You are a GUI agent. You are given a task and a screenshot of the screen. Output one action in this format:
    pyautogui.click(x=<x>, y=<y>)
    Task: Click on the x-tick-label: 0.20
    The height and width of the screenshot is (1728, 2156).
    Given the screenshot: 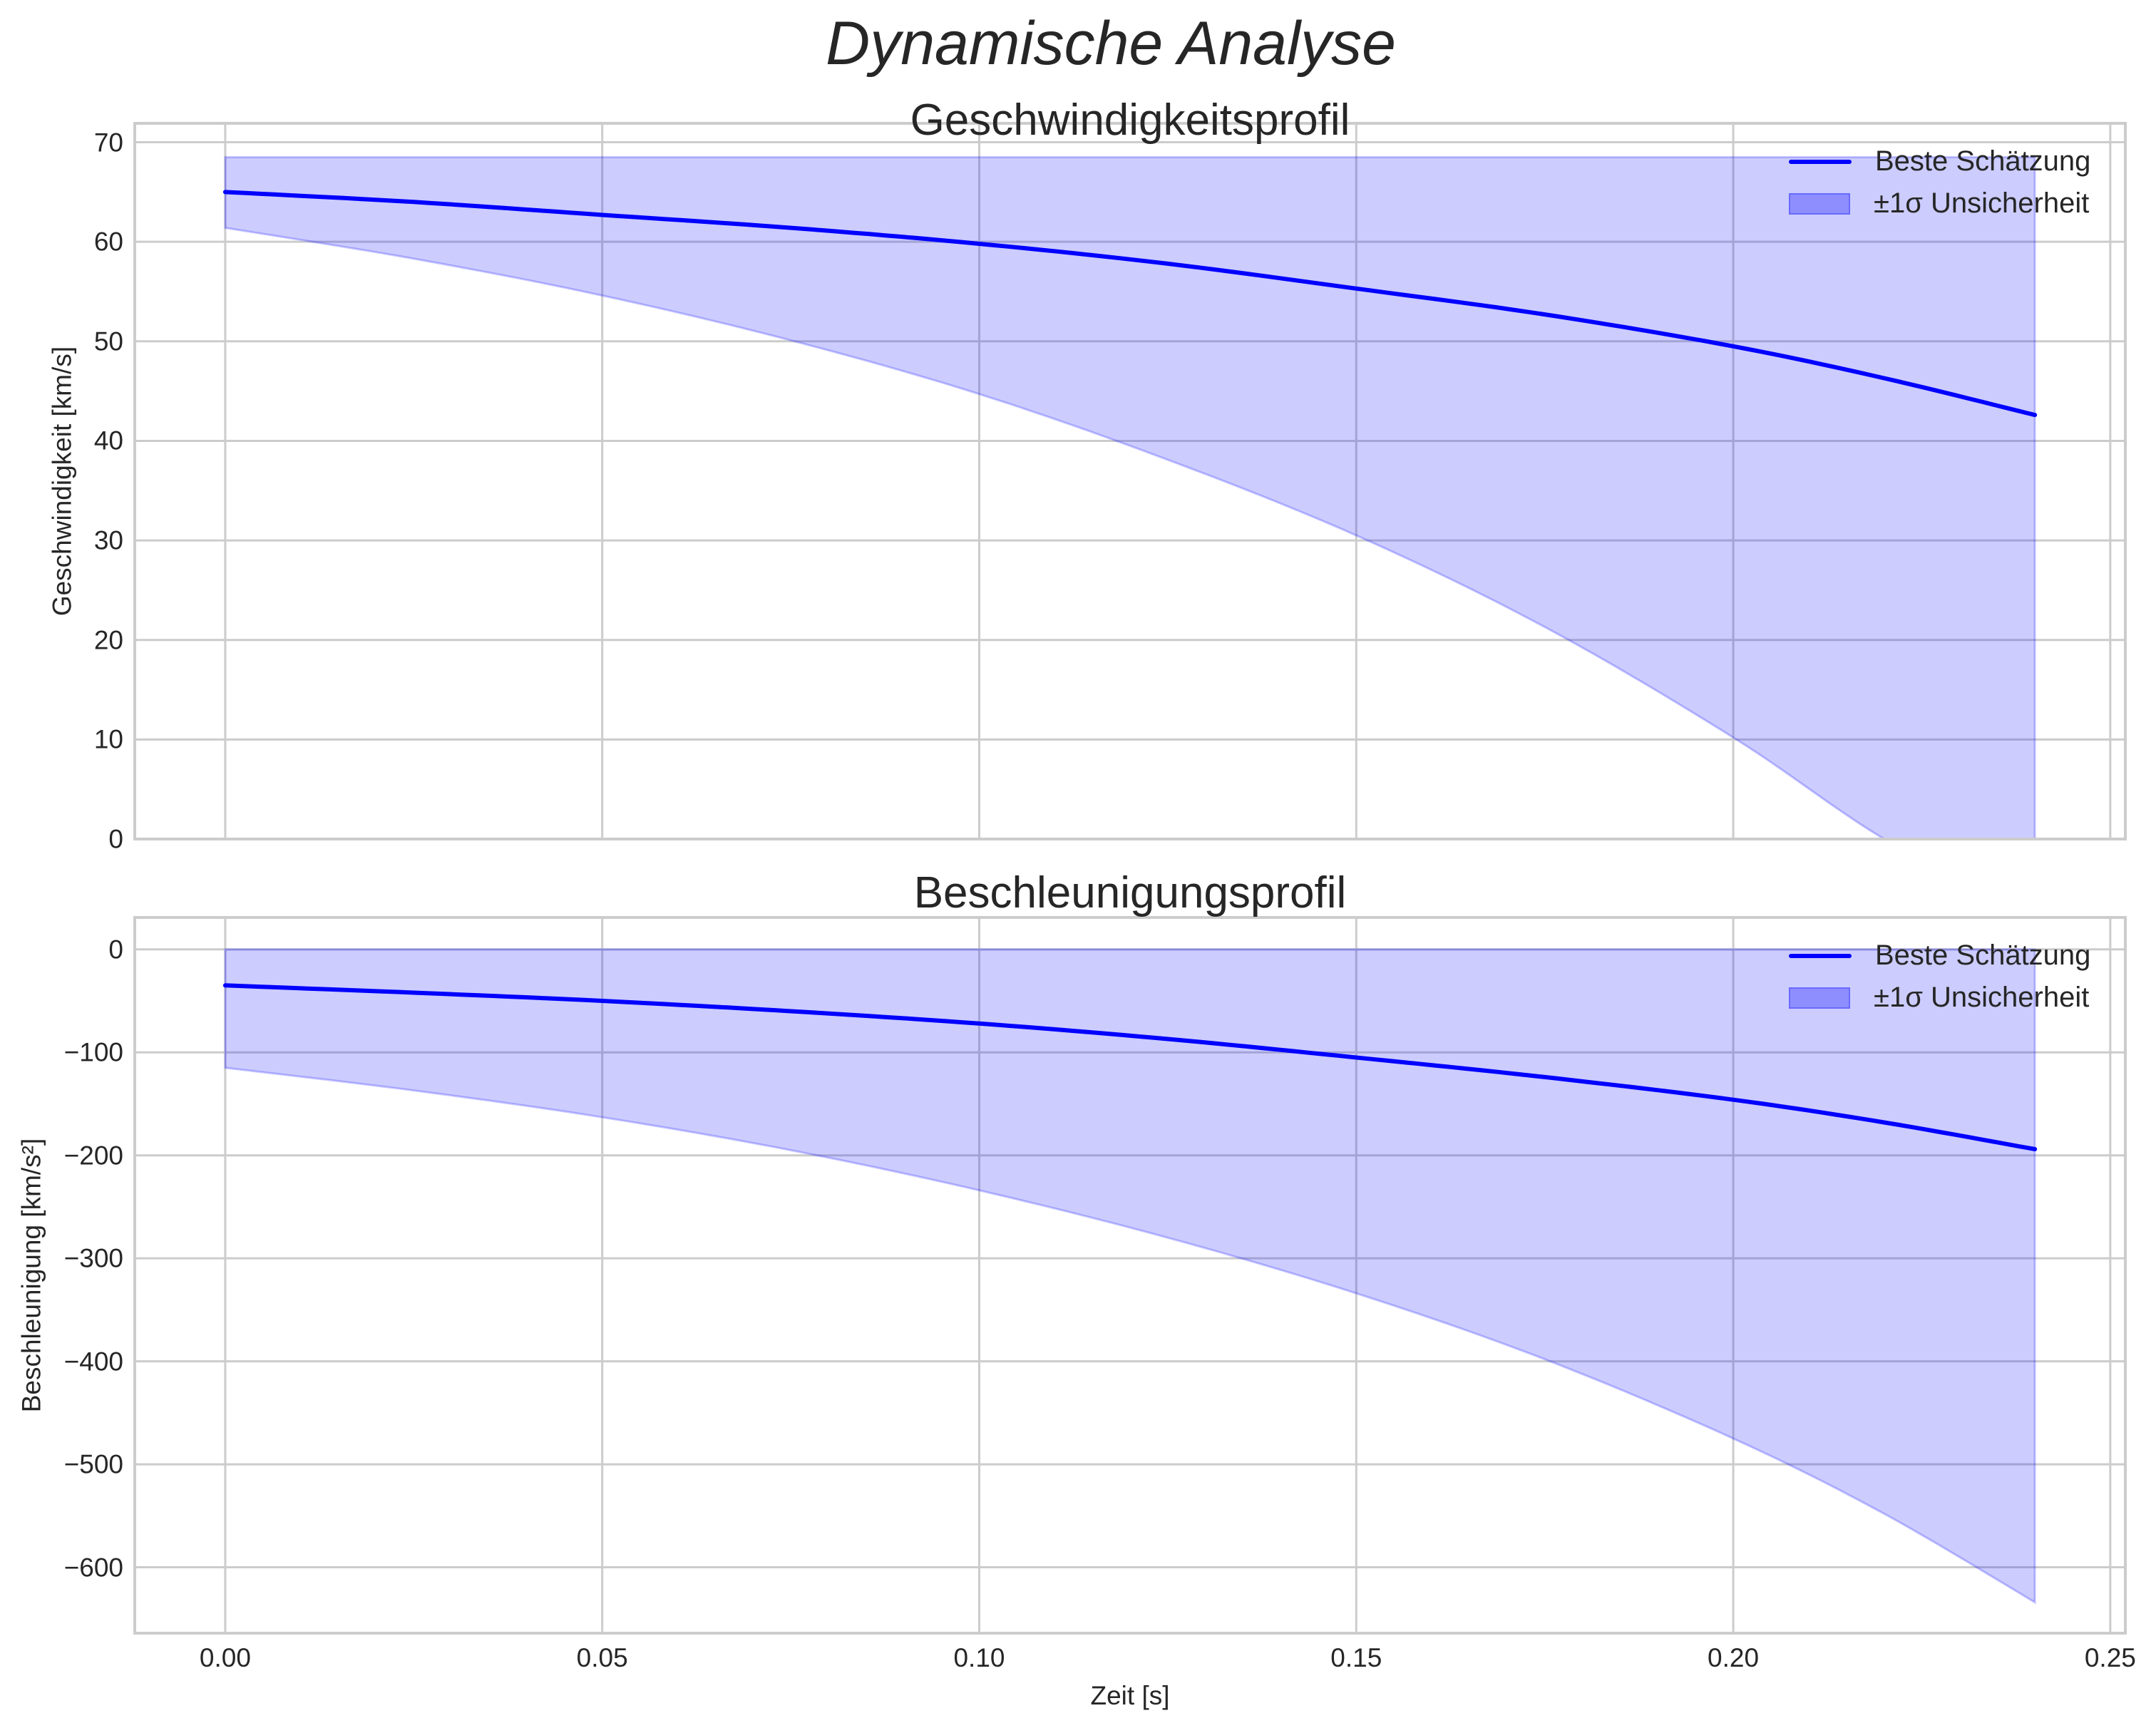 What is the action you would take?
    pyautogui.click(x=1734, y=1657)
    